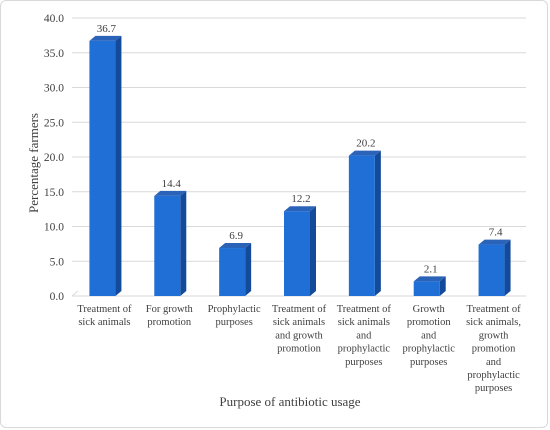 The image size is (550, 430). I want to click on category-label: For growth promotion, so click(170, 316).